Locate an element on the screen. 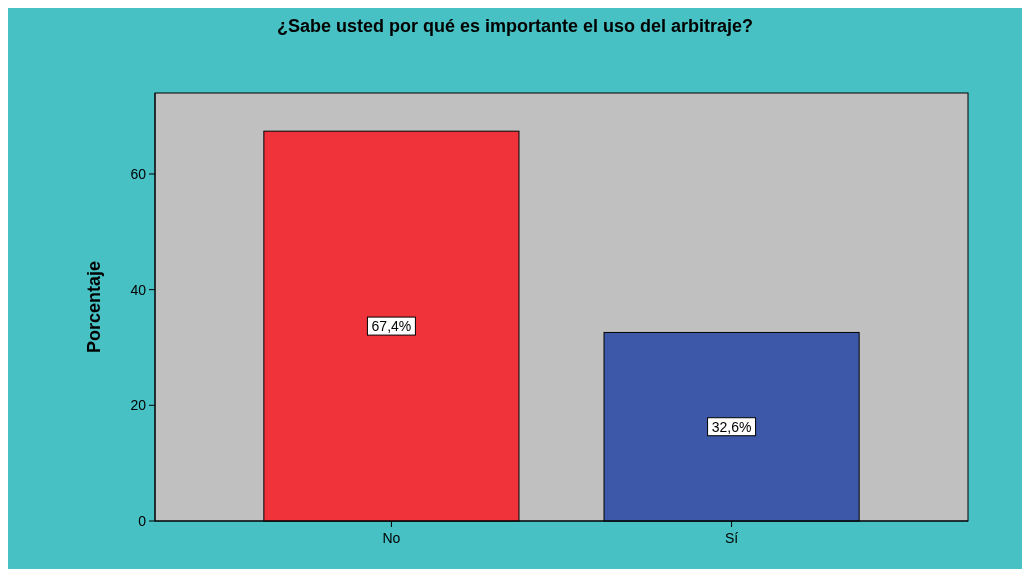 The height and width of the screenshot is (577, 1030). y-tick-label: 40 is located at coordinates (138, 289).